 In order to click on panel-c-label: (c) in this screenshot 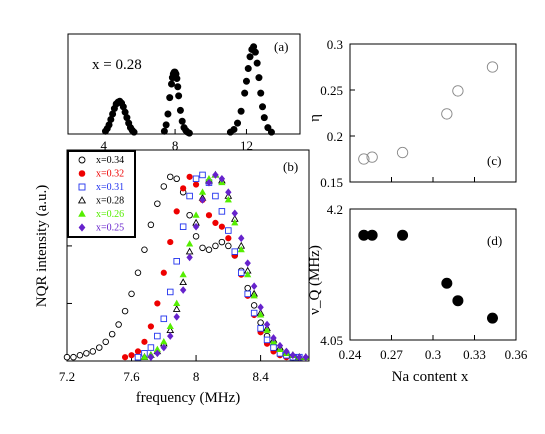, I will do `click(494, 160)`.